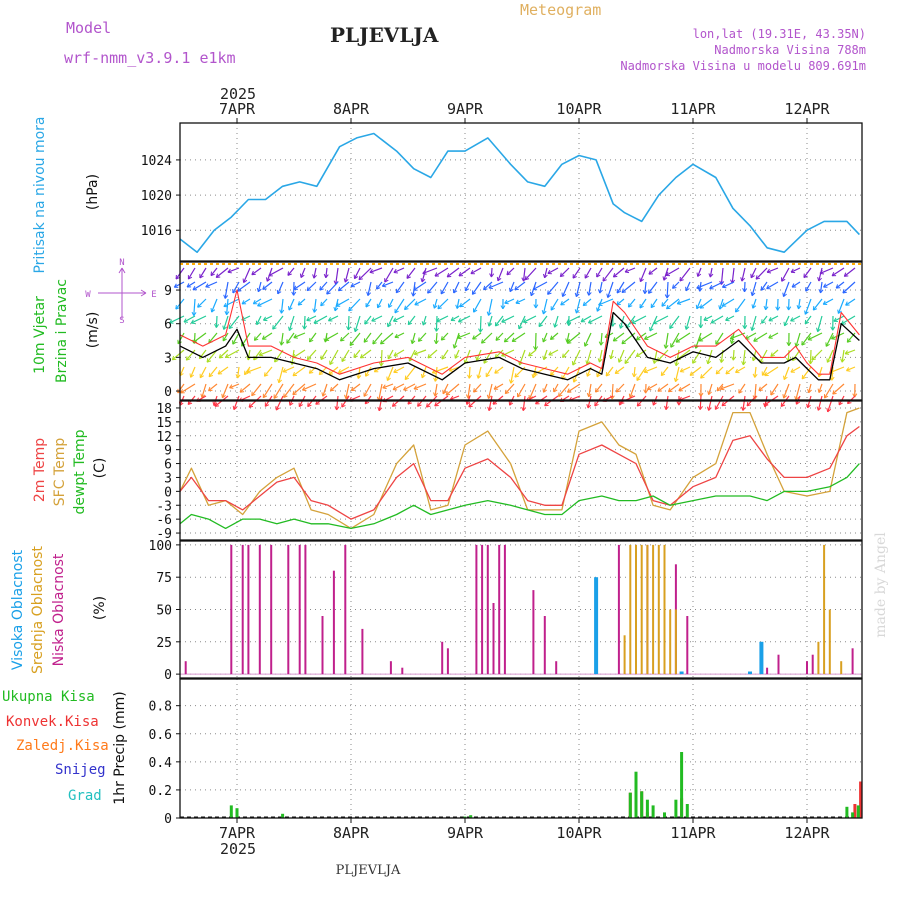  What do you see at coordinates (168, 451) in the screenshot?
I see `y-tick-label: 9` at bounding box center [168, 451].